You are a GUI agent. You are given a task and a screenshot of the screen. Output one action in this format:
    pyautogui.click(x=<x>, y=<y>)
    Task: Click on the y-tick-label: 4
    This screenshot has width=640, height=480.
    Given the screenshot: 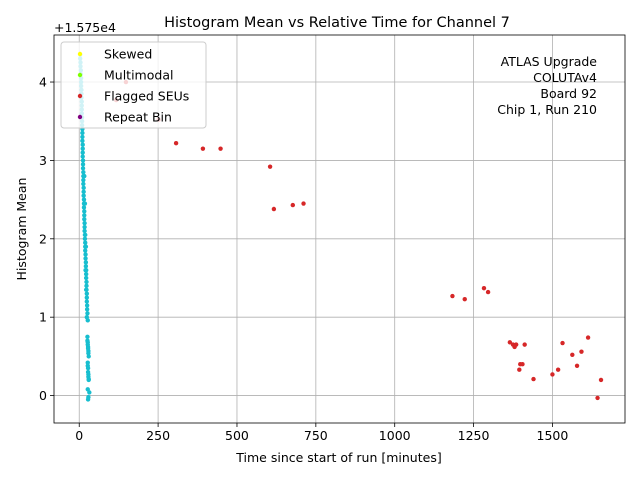 What is the action you would take?
    pyautogui.click(x=43, y=82)
    